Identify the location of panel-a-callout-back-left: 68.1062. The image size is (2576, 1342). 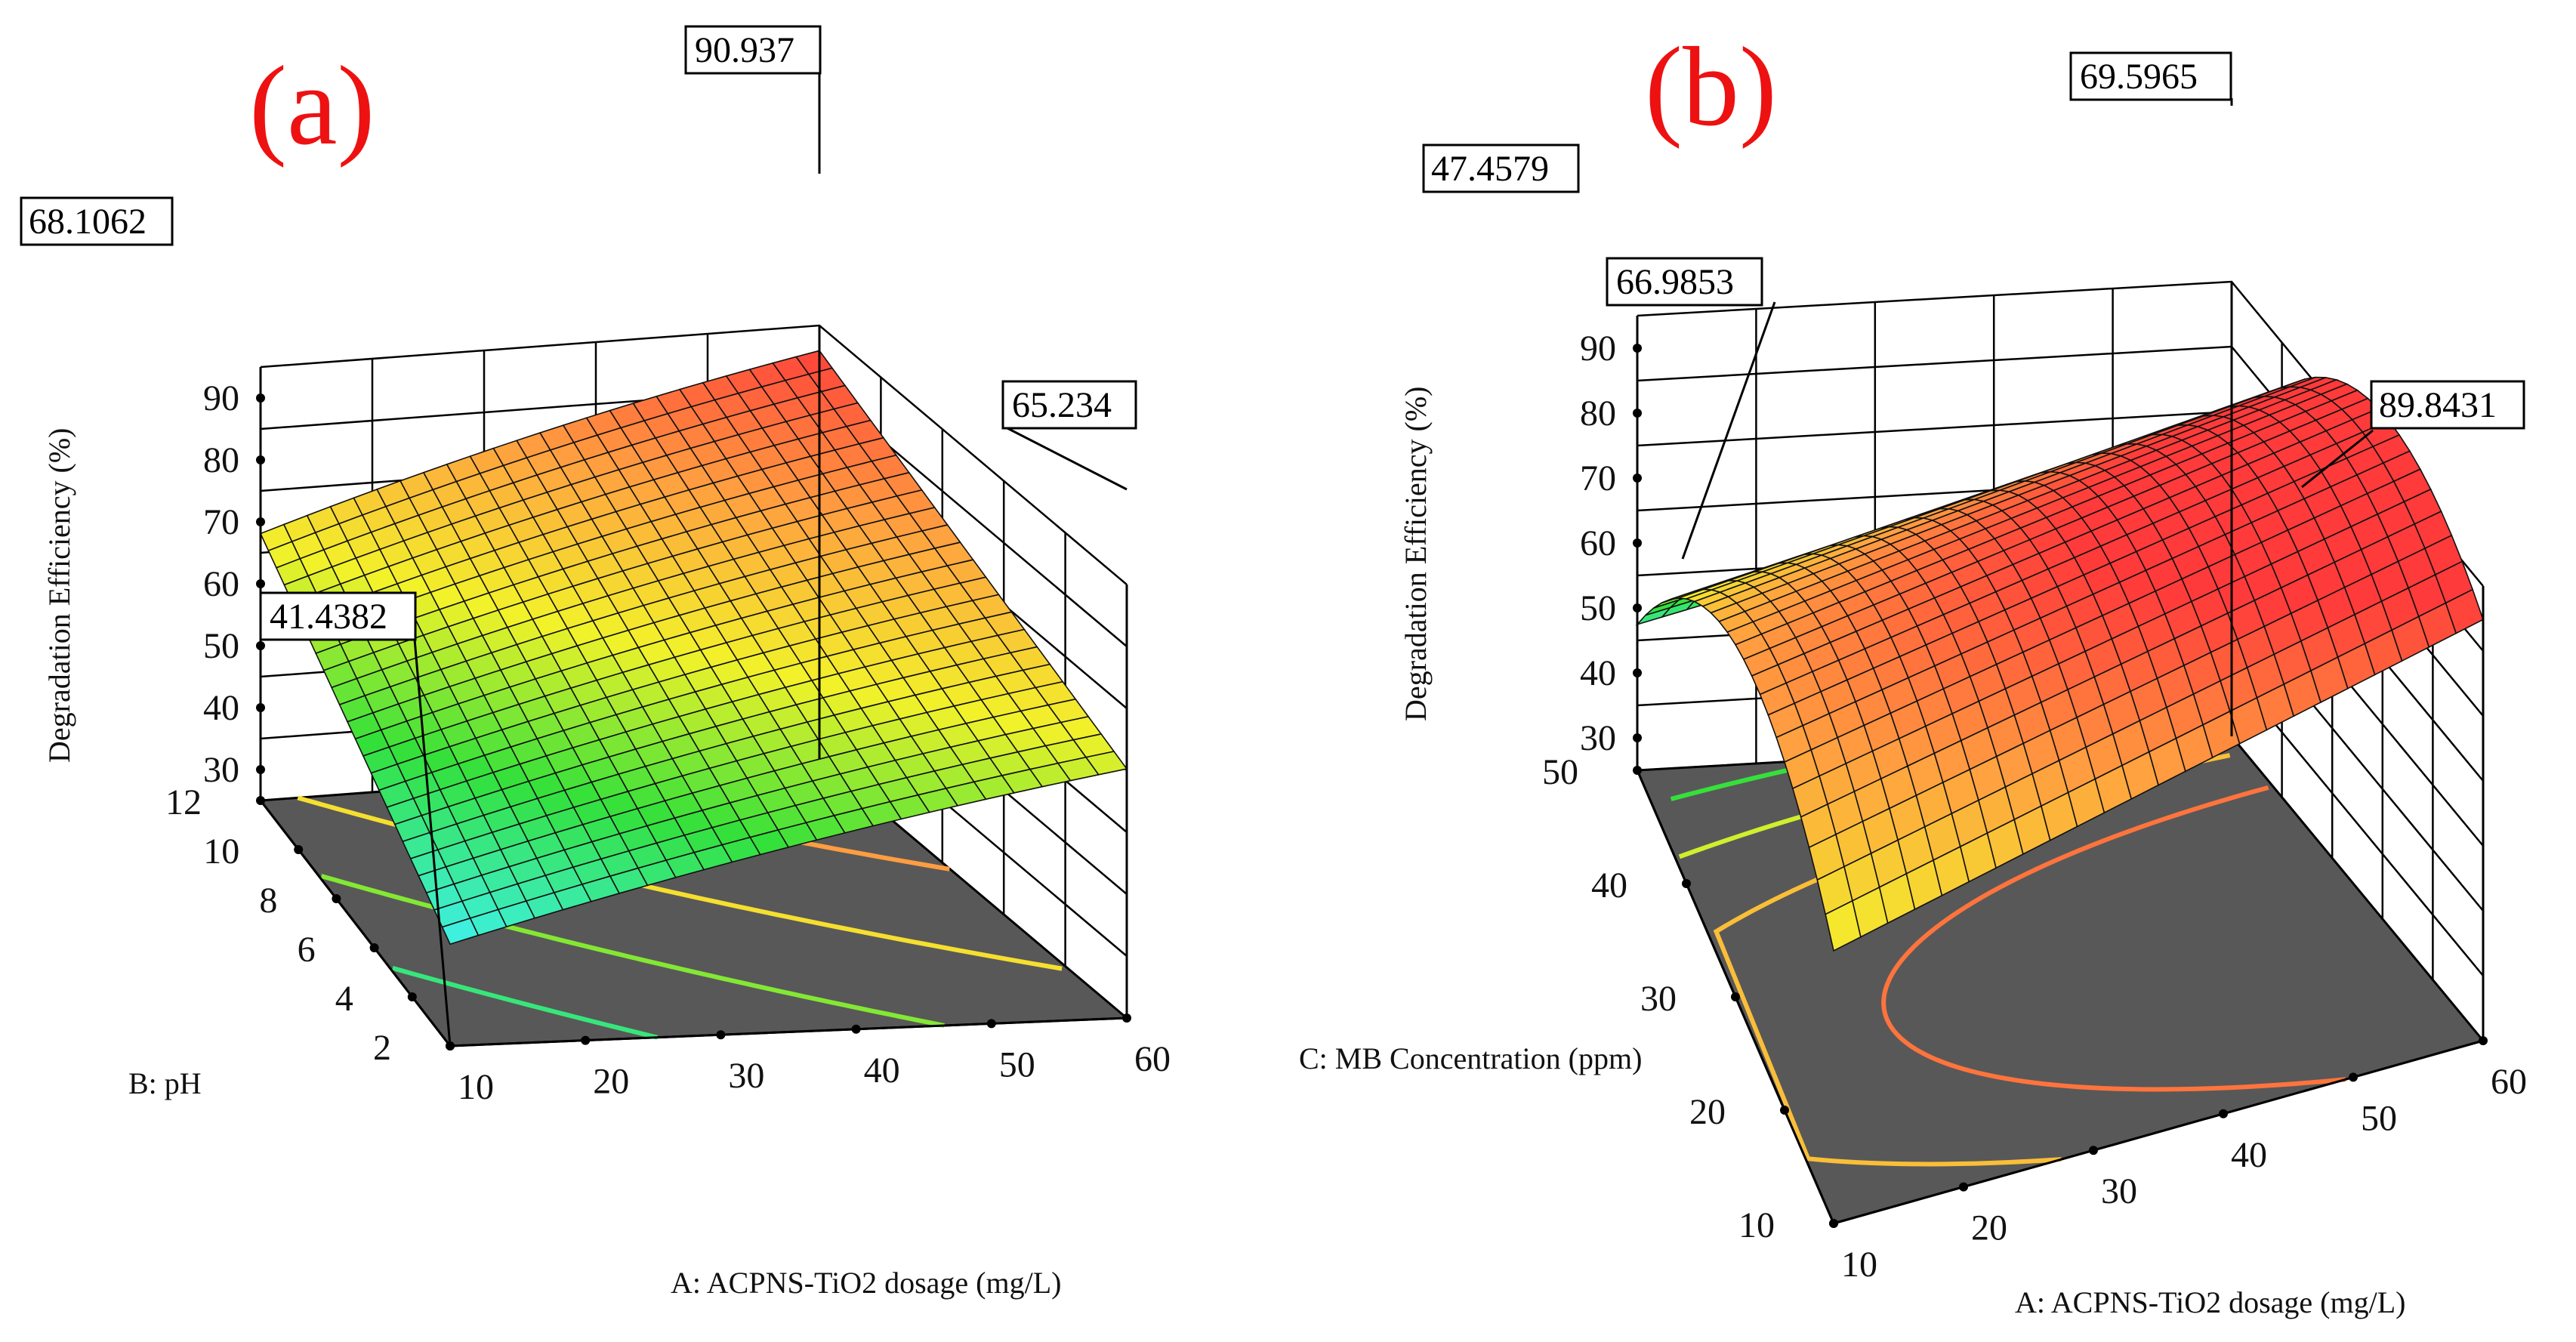
(97, 221).